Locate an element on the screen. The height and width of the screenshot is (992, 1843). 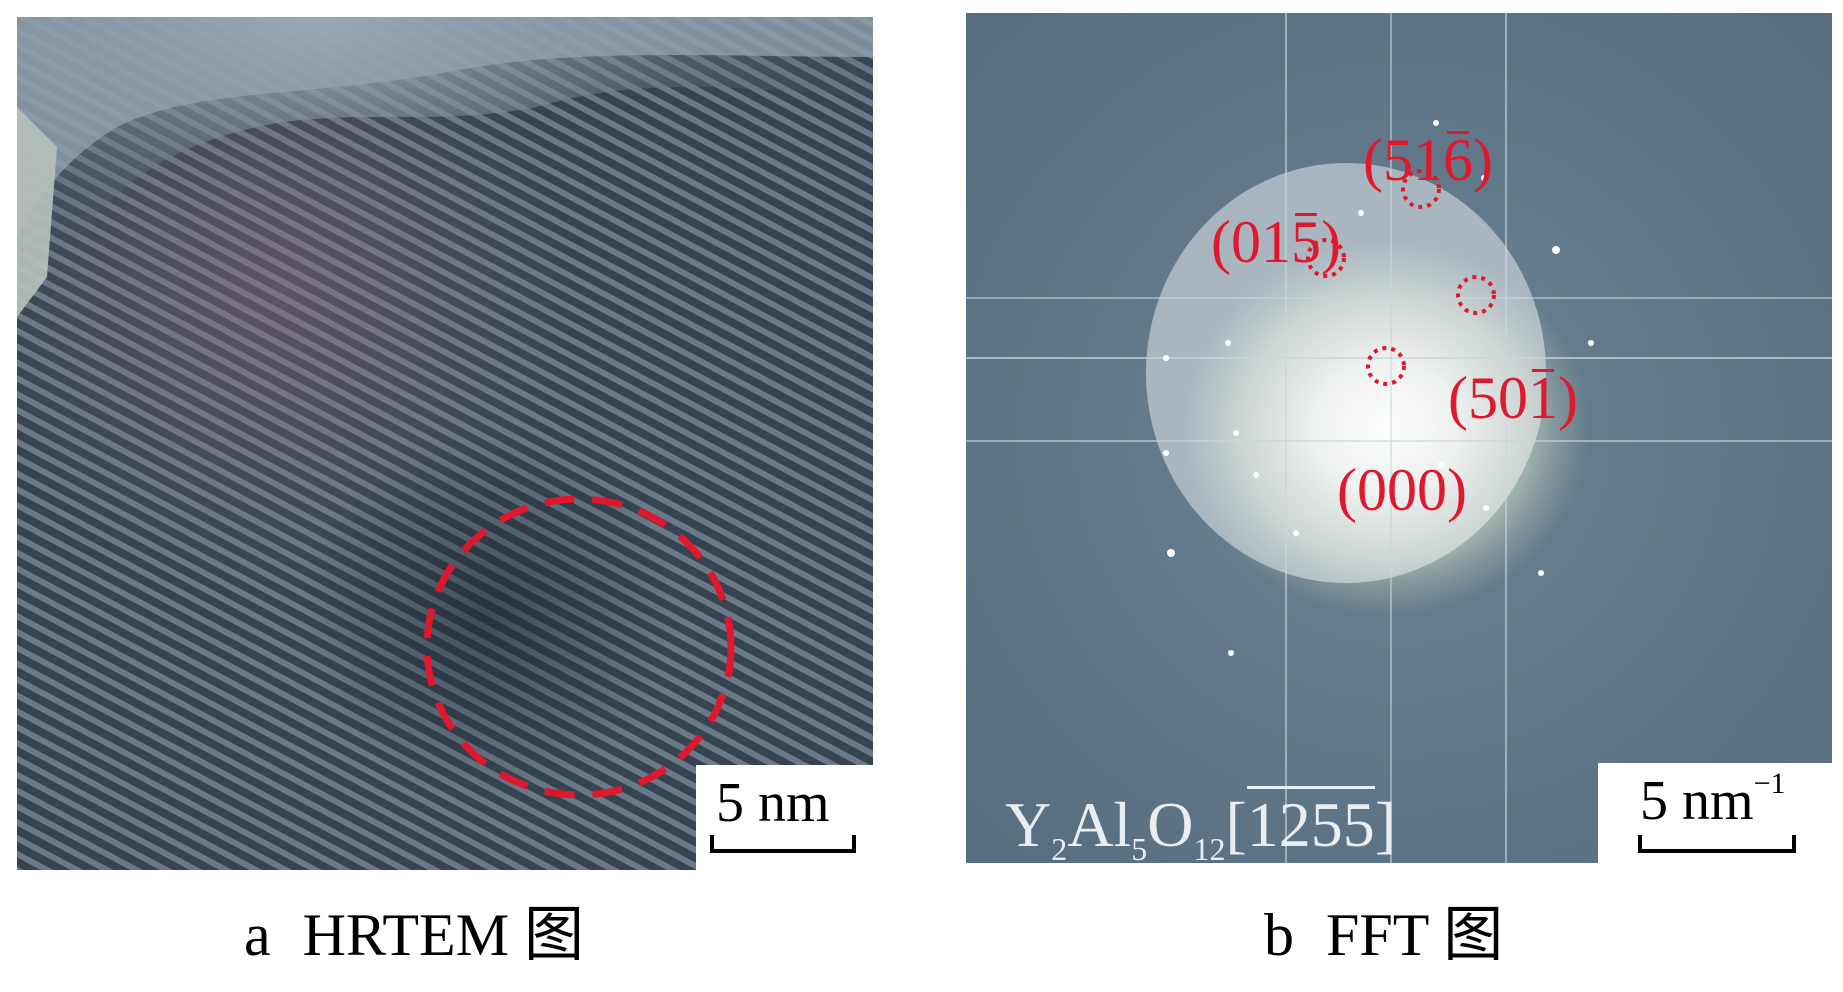
diffraction-spots is located at coordinates (1378, 388).